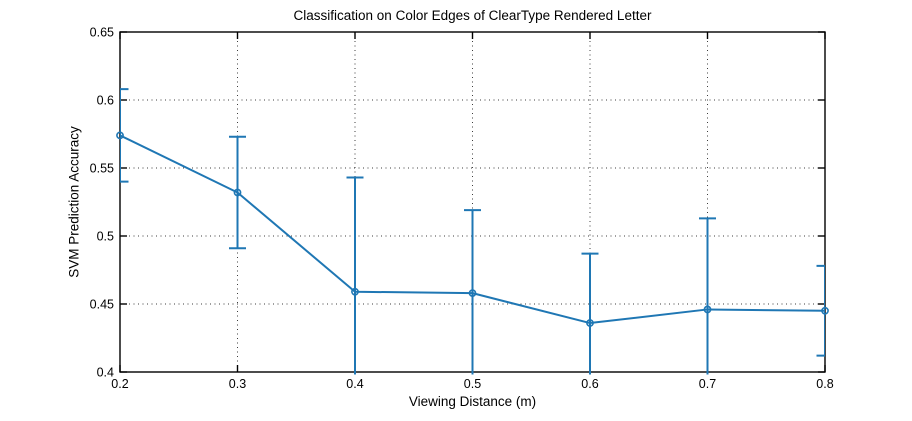 This screenshot has width=912, height=421. I want to click on x-tick-label: 0.5, so click(472, 384).